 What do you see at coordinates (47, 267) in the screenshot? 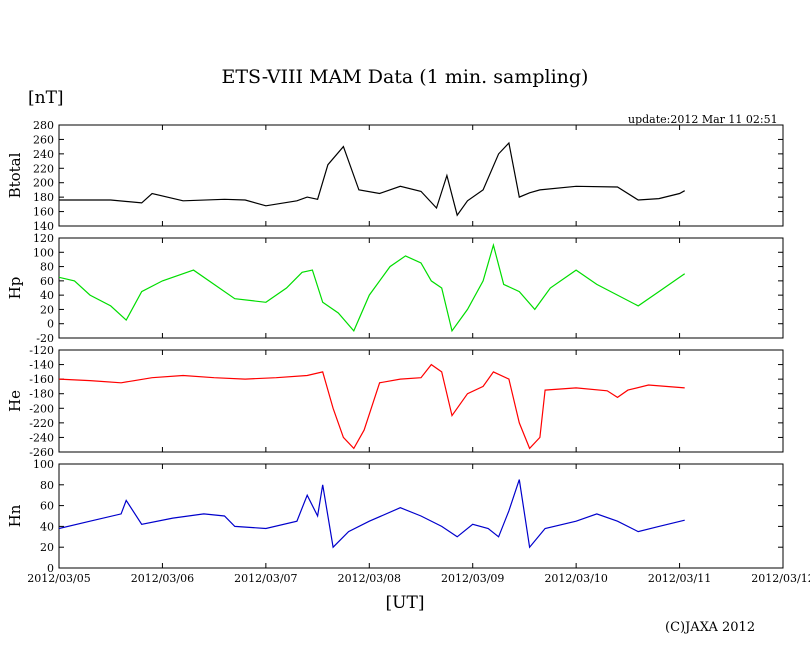
I see `hp-ytick-label: 80` at bounding box center [47, 267].